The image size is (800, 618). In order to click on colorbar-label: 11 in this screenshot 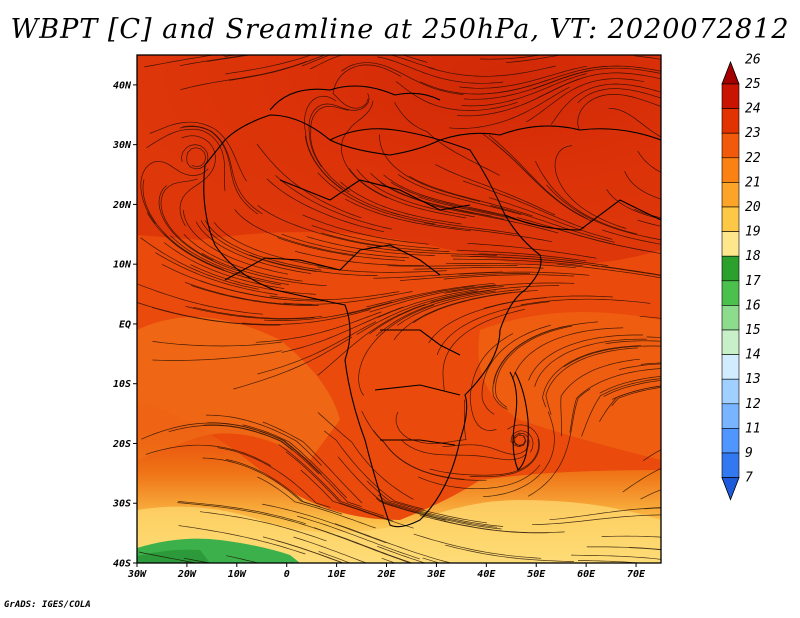, I will do `click(753, 428)`.